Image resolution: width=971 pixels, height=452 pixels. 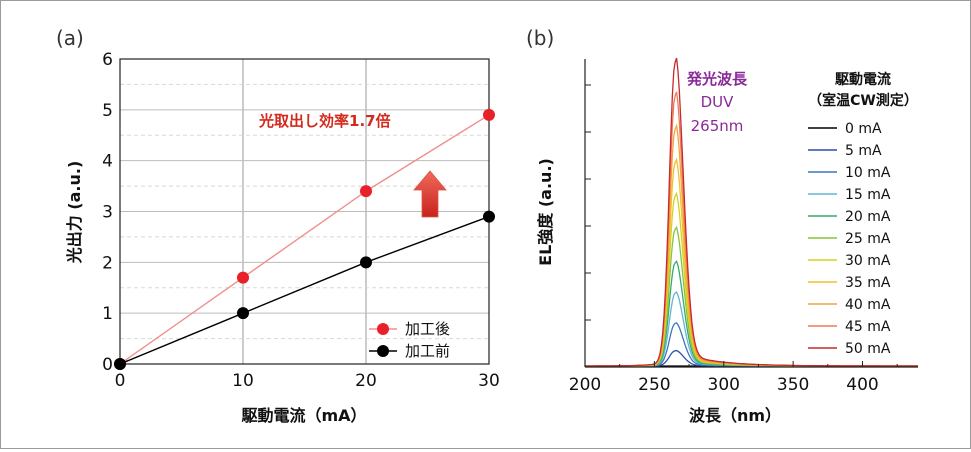 I want to click on a-xtick-label: 0, so click(x=120, y=381).